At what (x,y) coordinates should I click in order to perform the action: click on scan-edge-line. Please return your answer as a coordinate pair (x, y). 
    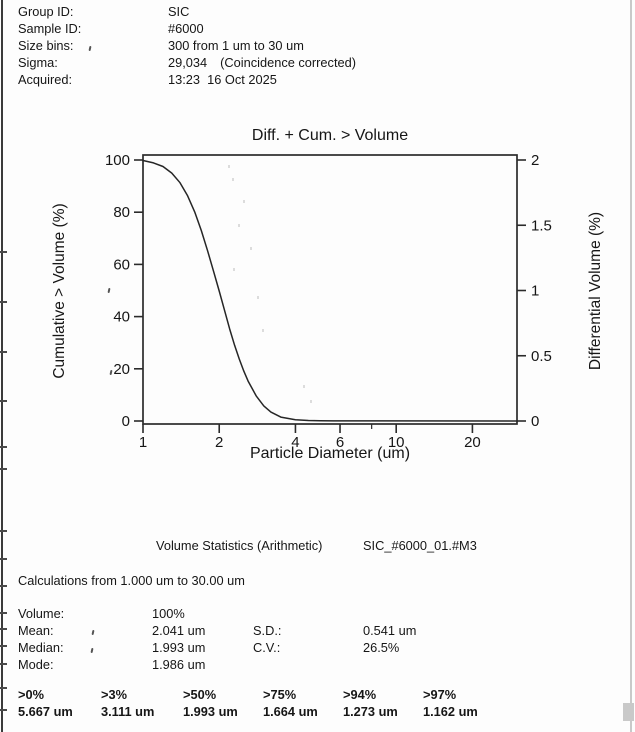
    Looking at the image, I should click on (2, 366).